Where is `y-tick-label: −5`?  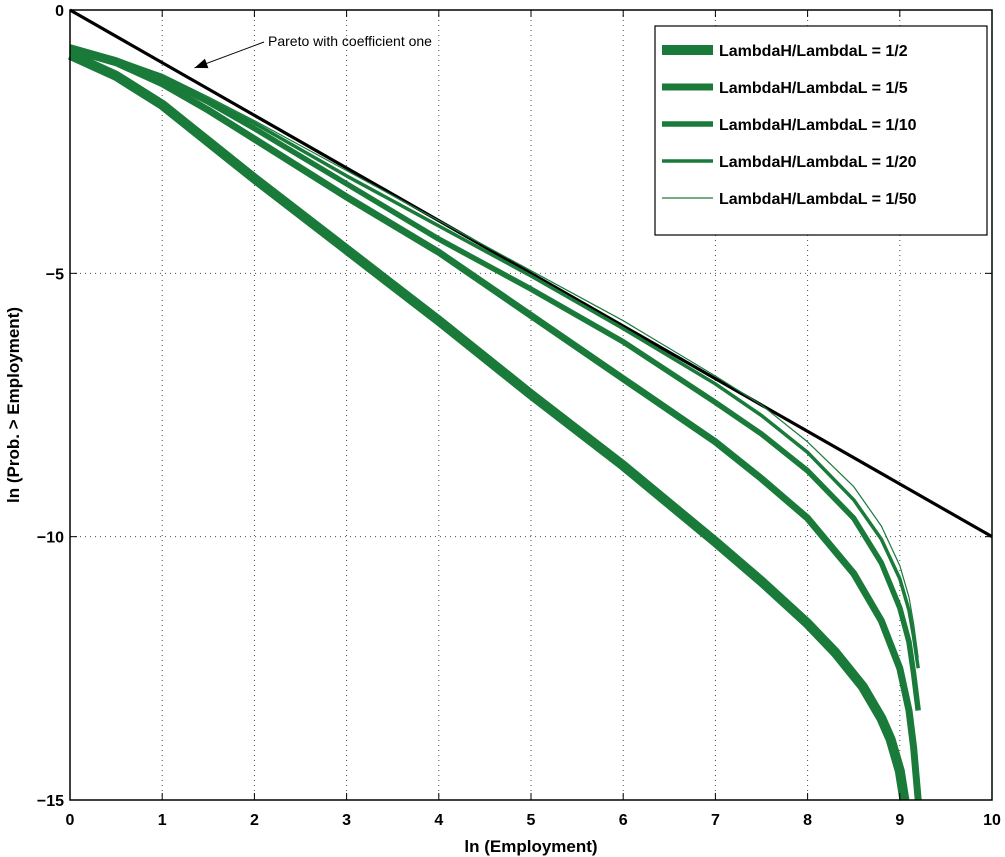 y-tick-label: −5 is located at coordinates (55, 274).